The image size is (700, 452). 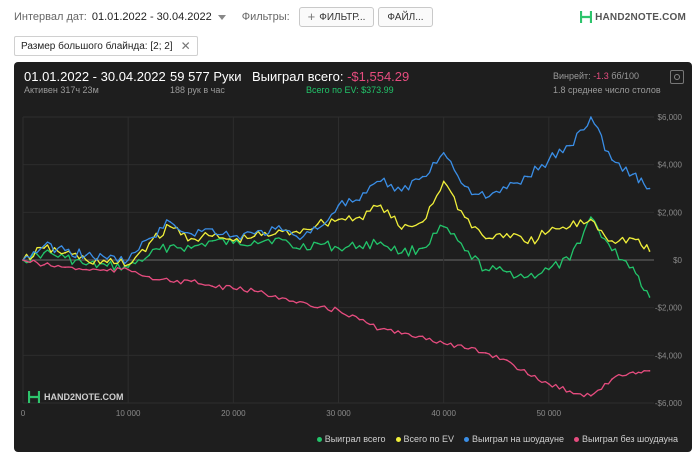 I want to click on y-tick-label: $6,000, so click(x=670, y=117).